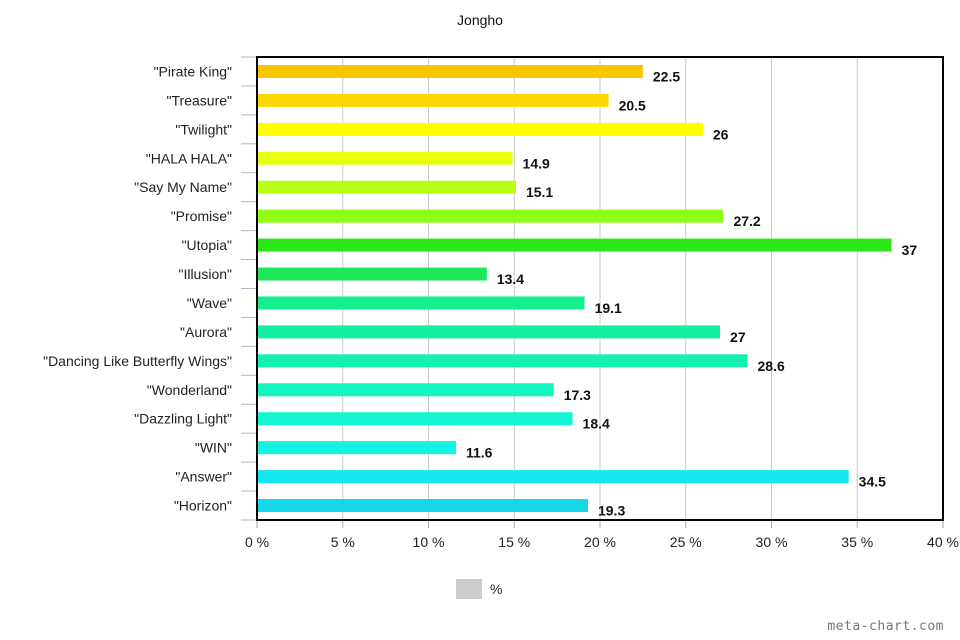 This screenshot has width=960, height=640. What do you see at coordinates (203, 506) in the screenshot?
I see `category-label: "Horizon"` at bounding box center [203, 506].